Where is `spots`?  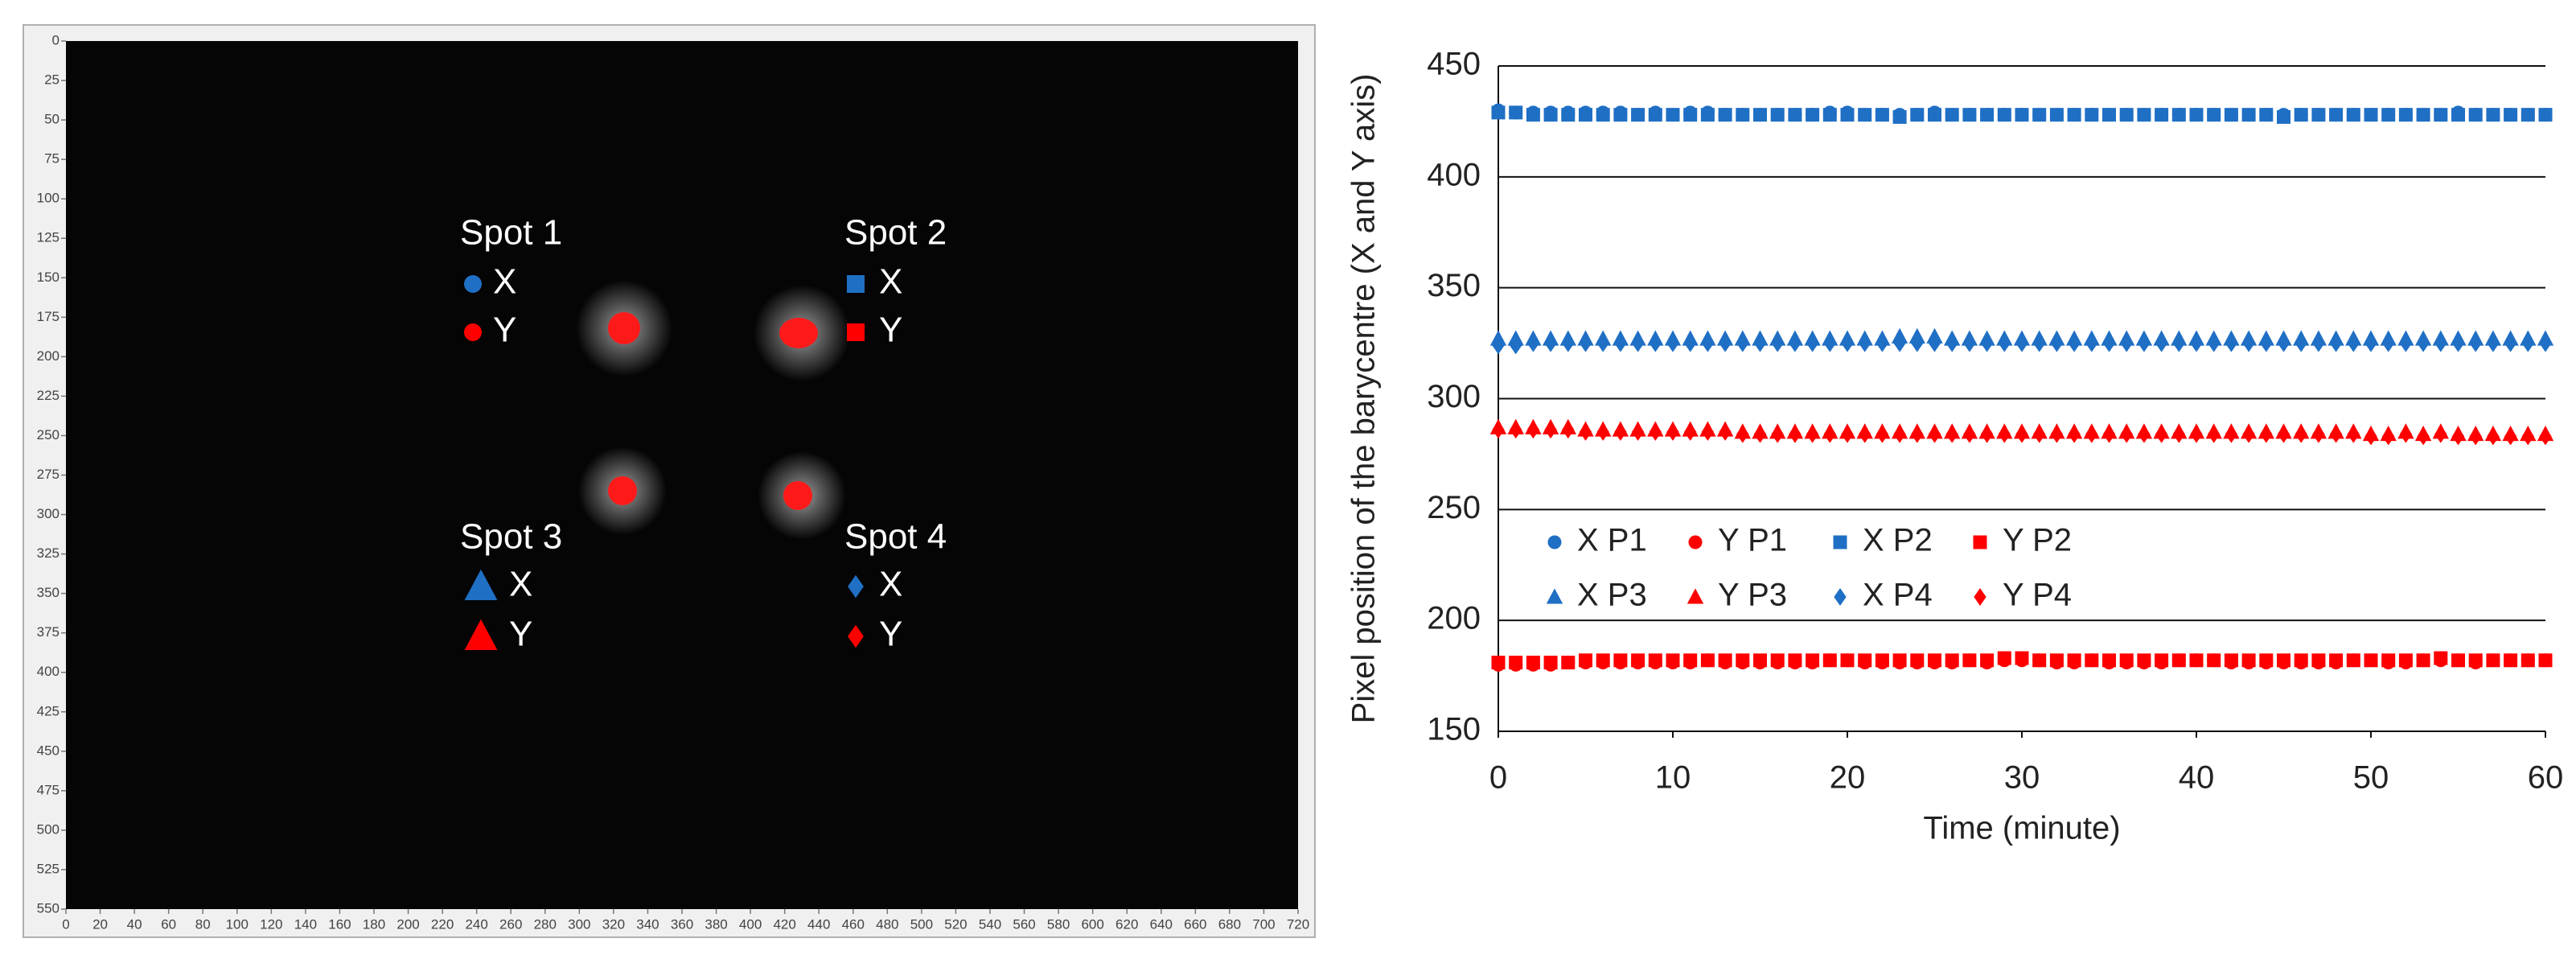
spots is located at coordinates (713, 410).